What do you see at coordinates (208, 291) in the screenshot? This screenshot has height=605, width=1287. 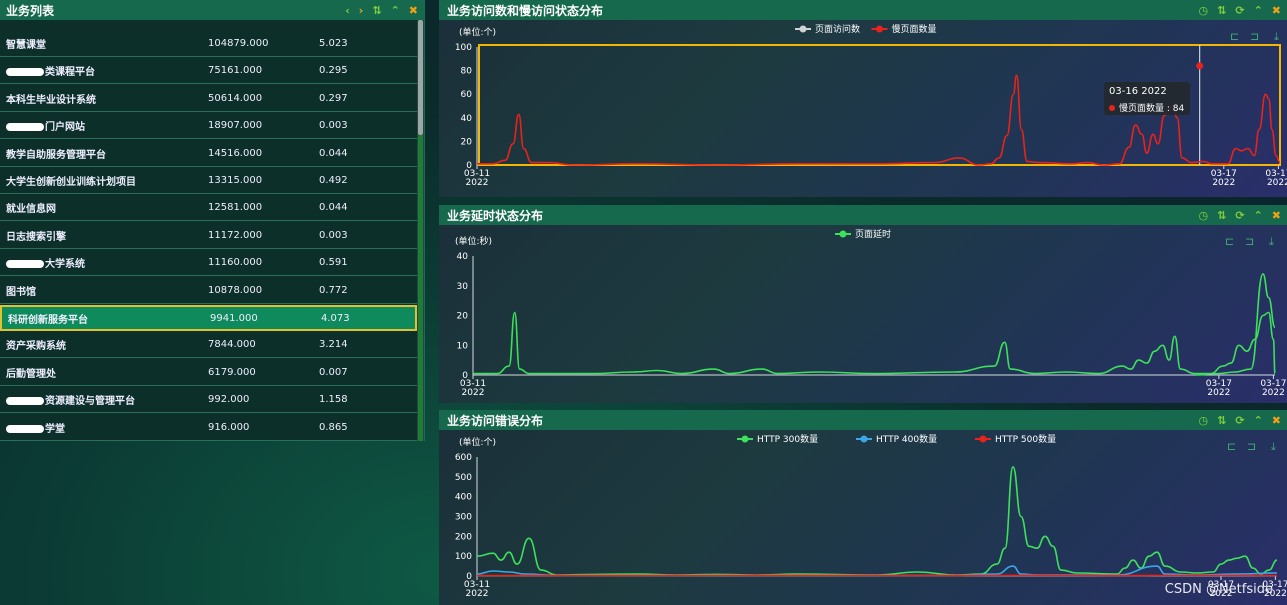 I see `list-row: 图书馆 10878.000 0.772` at bounding box center [208, 291].